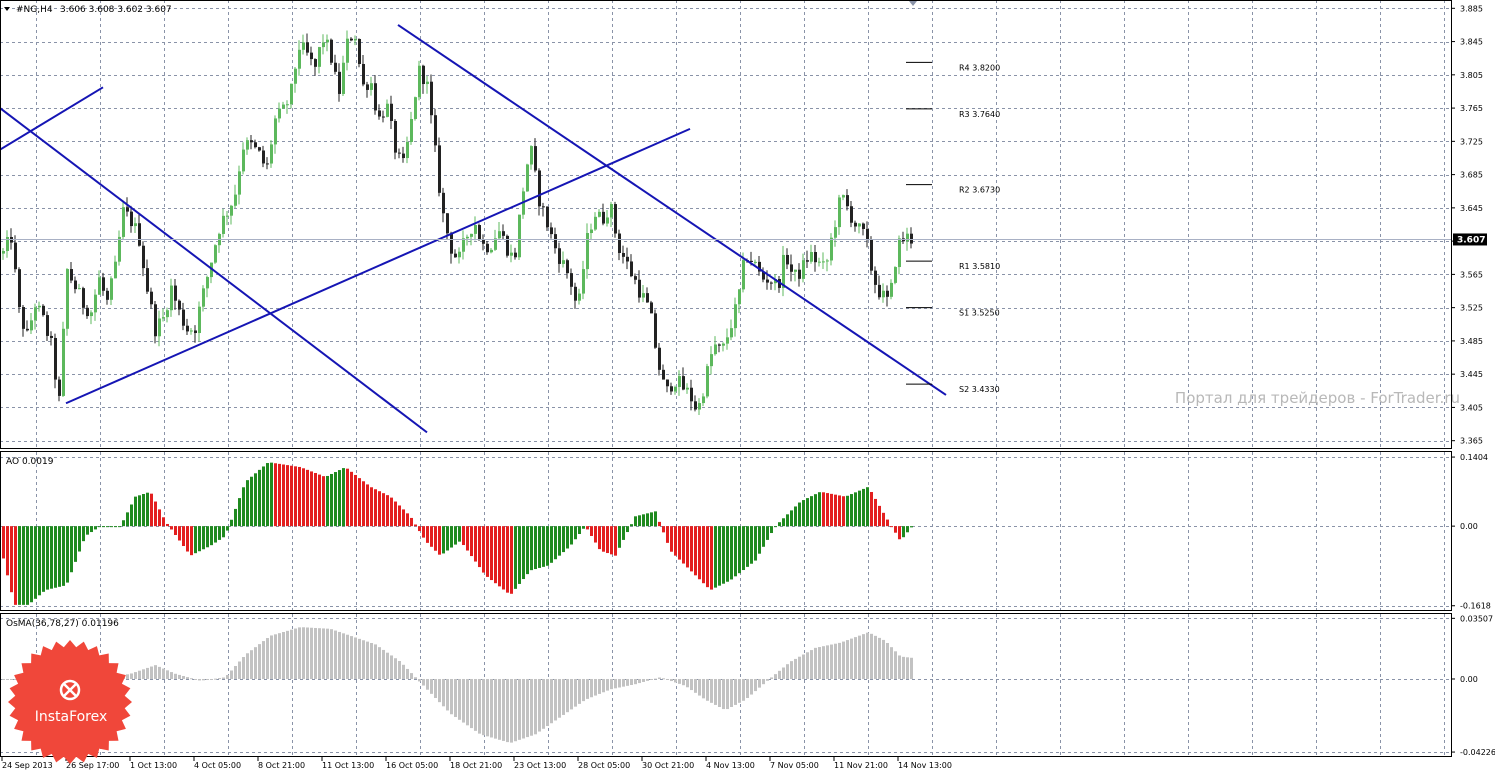 Image resolution: width=1495 pixels, height=774 pixels. Describe the element at coordinates (281, 765) in the screenshot. I see `x-tick-label: 8 Oct 21:00` at that location.